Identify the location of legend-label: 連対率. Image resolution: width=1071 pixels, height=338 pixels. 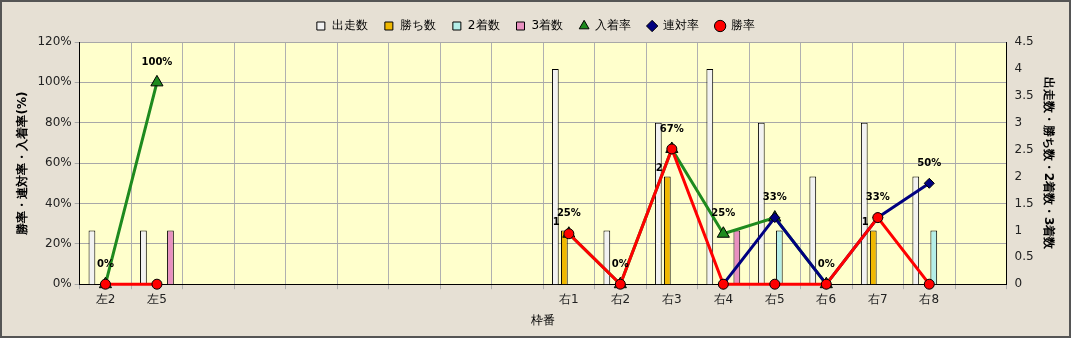
(681, 25).